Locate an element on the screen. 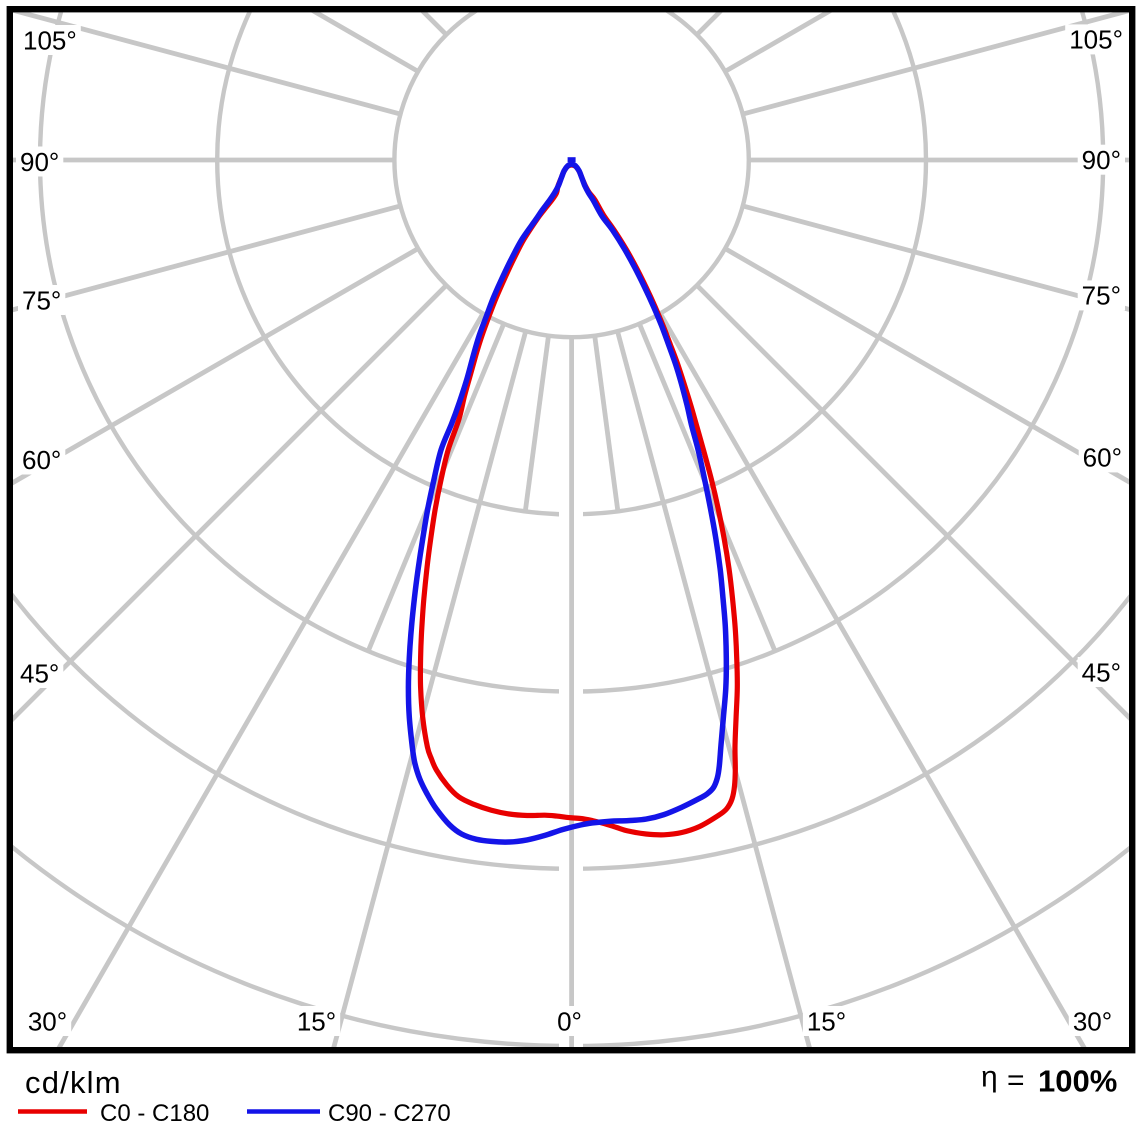 This screenshot has width=1143, height=1143. svg-text: 100% is located at coordinates (1077, 1081).